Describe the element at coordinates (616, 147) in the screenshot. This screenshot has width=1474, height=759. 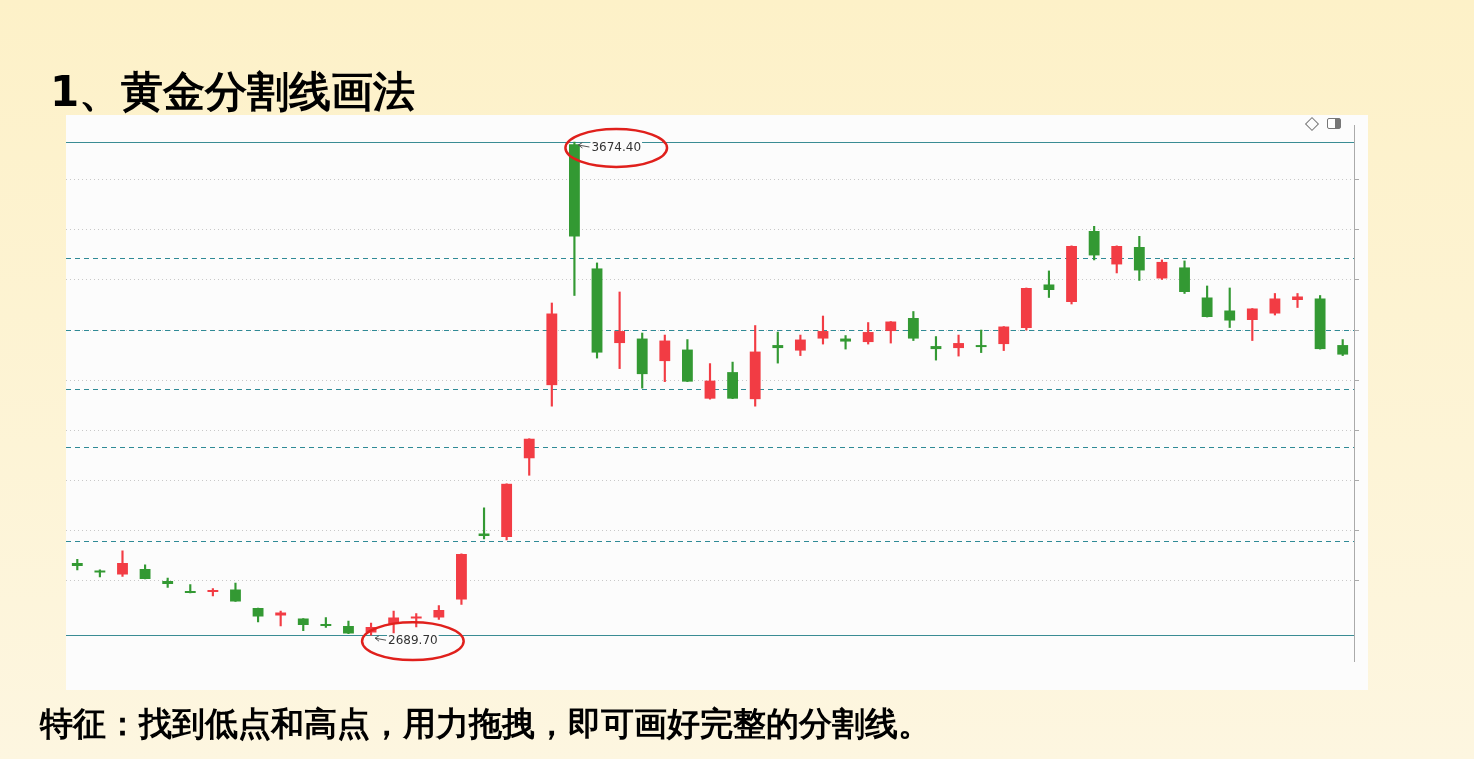
I see `annotation: 3674.40` at that location.